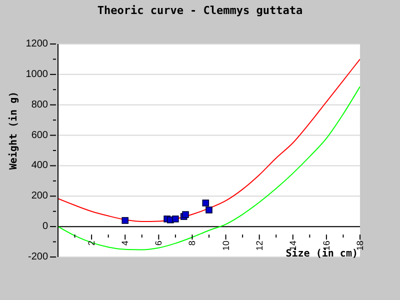  Describe the element at coordinates (37, 44) in the screenshot. I see `y-tick-label: 1200` at that location.